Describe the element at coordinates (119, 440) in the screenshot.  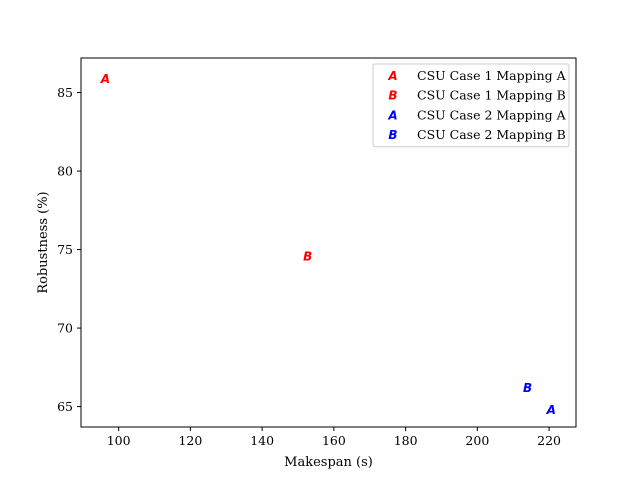
I see `x-tick-label: 100` at that location.